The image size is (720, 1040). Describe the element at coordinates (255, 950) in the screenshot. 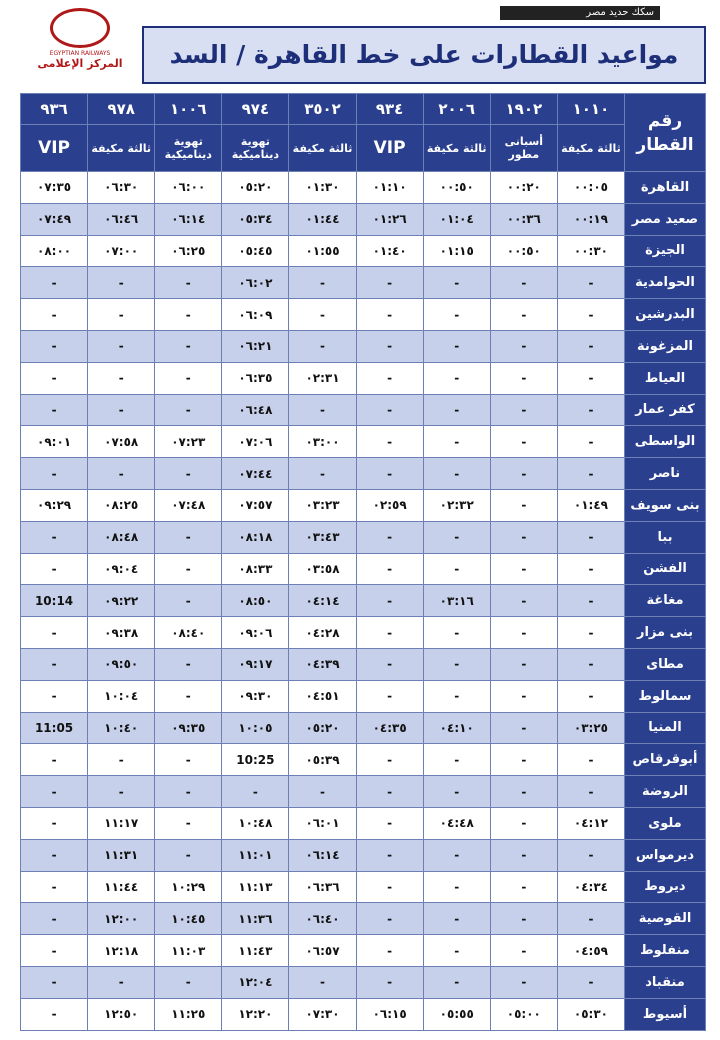

I see `time-cell: ١١:٤٣` at that location.